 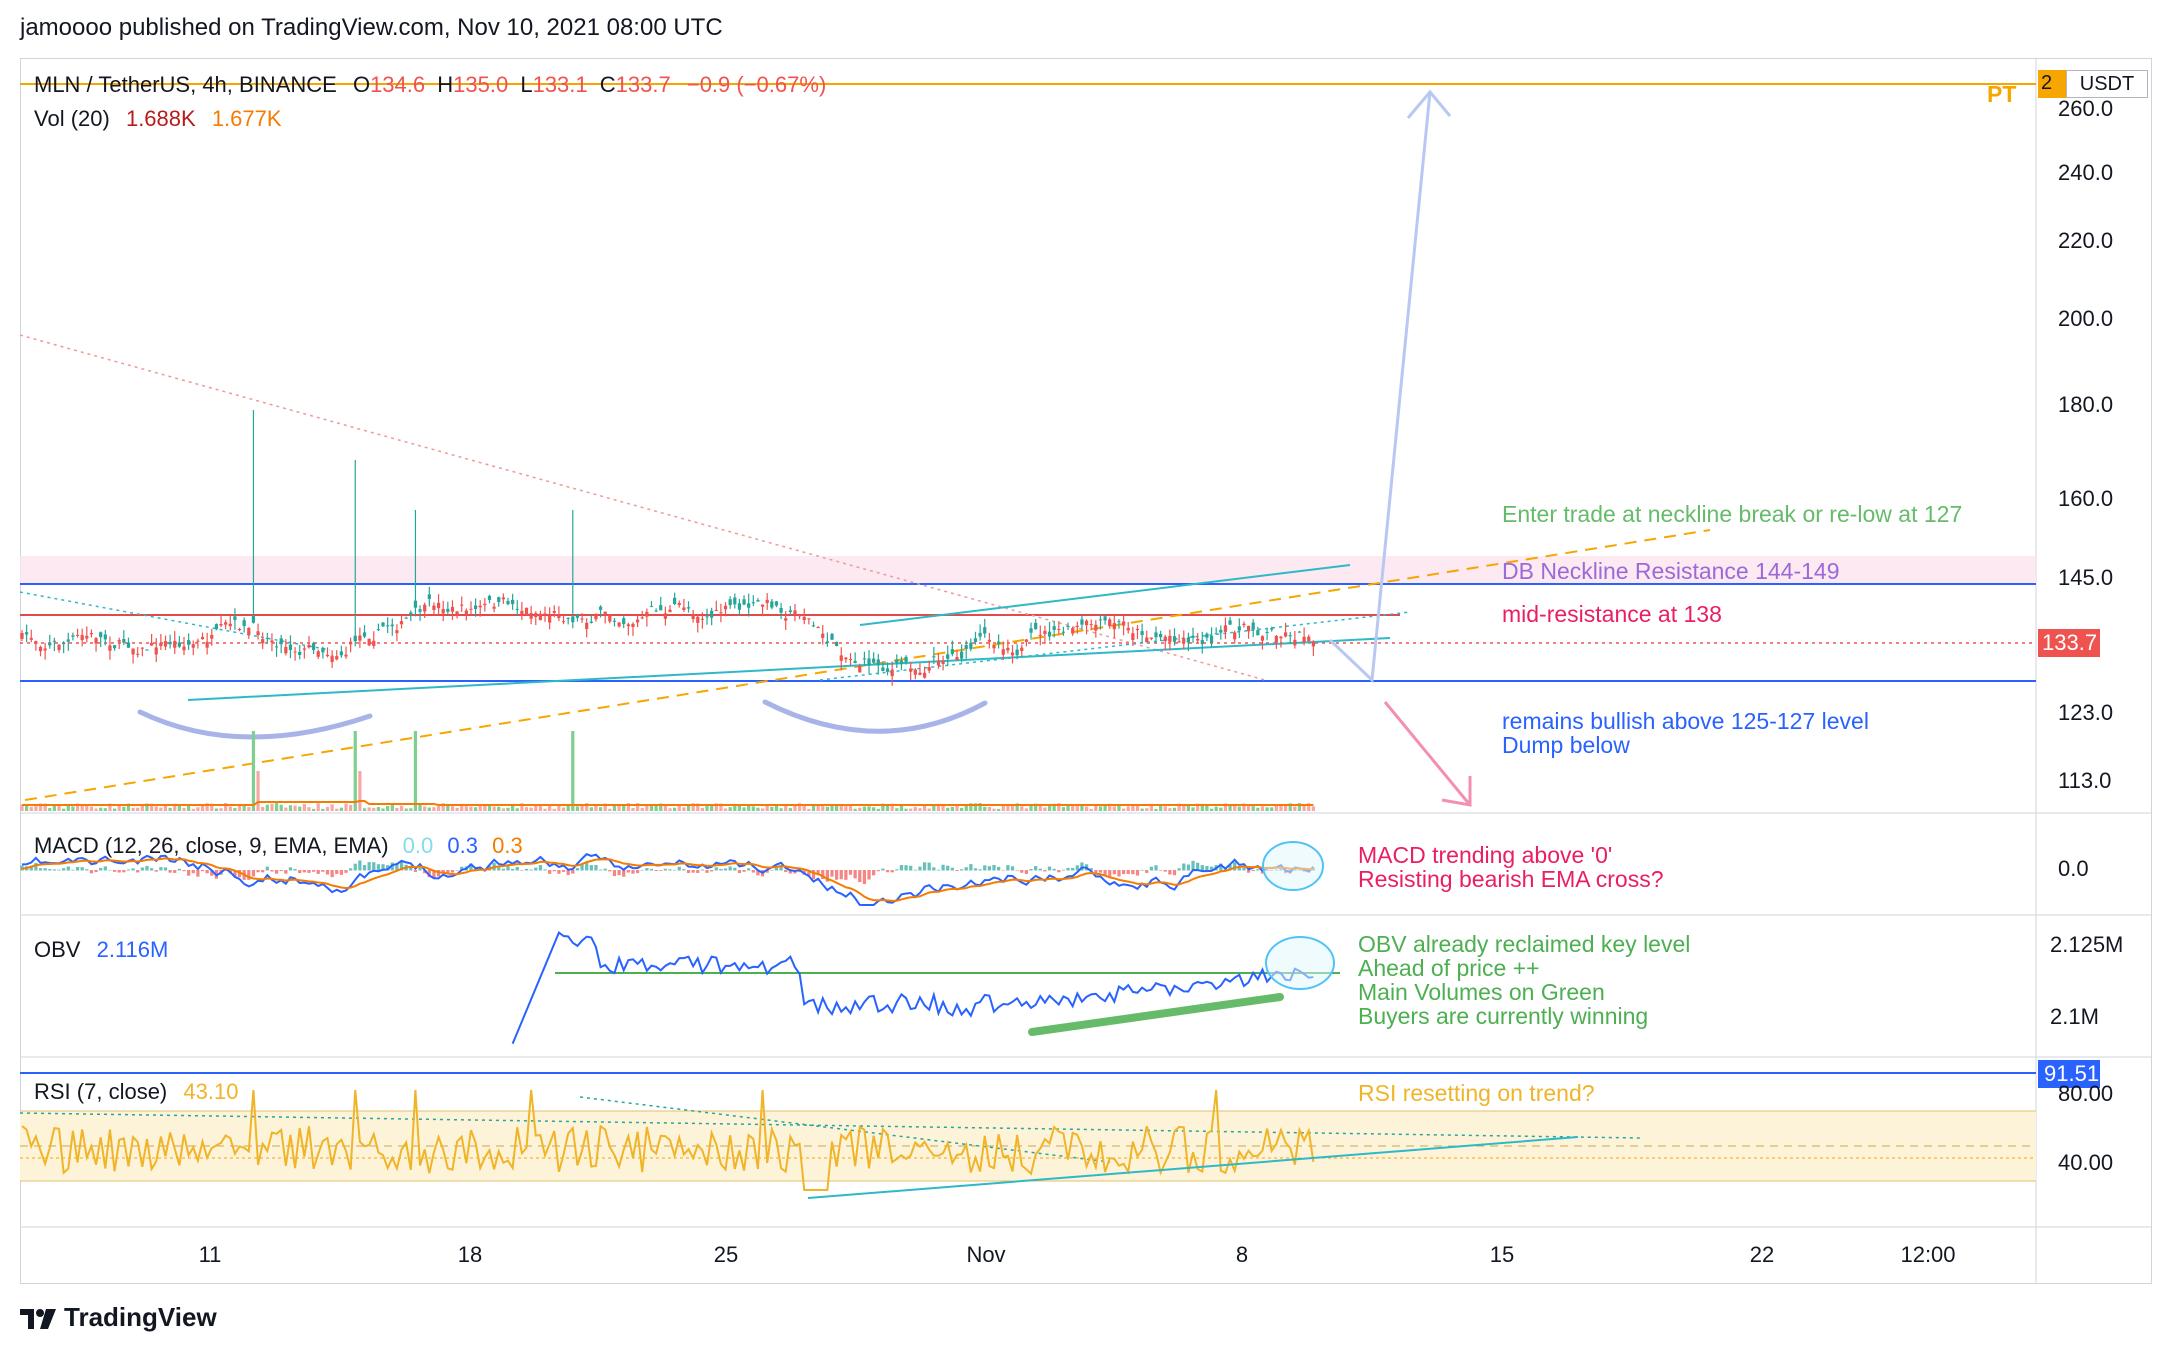 What do you see at coordinates (1449, 968) in the screenshot?
I see `obv-note-2: Ahead of price ++` at bounding box center [1449, 968].